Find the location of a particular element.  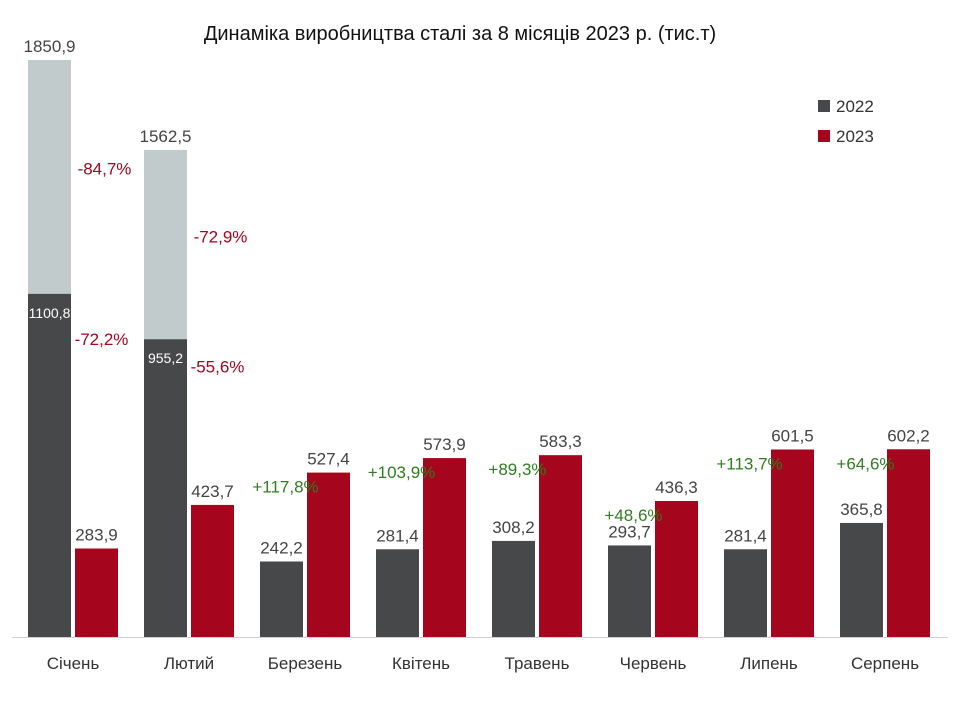

label-2023-m8: 602,2 is located at coordinates (908, 435).